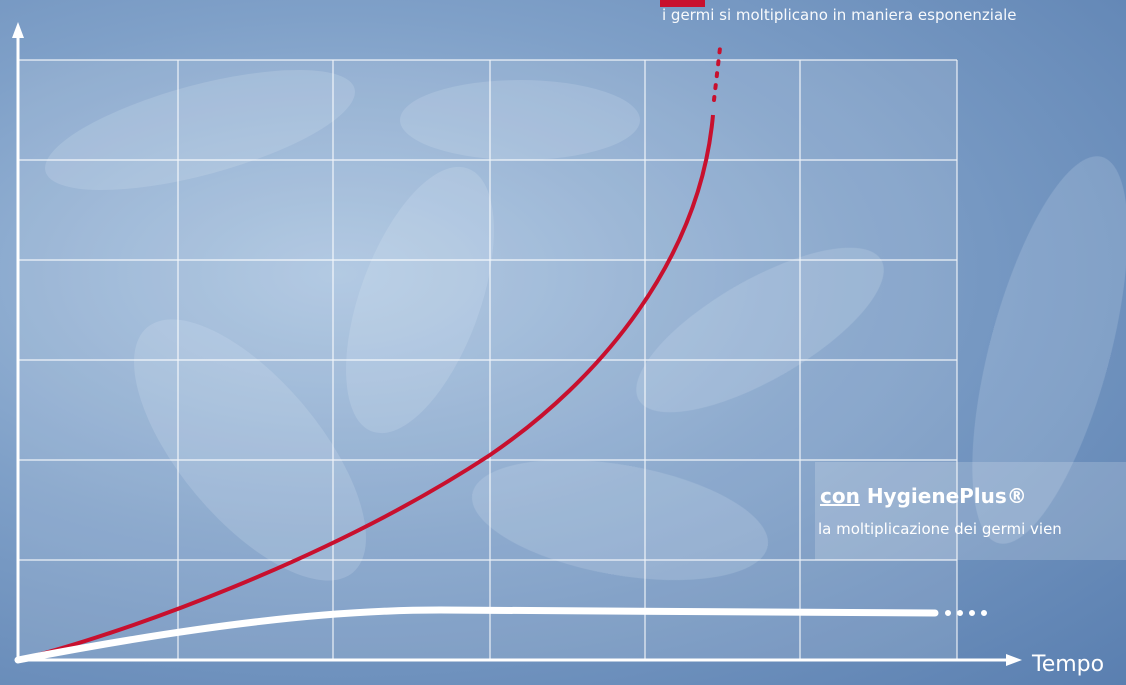  Describe the element at coordinates (840, 496) in the screenshot. I see `with-title-prefix: con` at that location.